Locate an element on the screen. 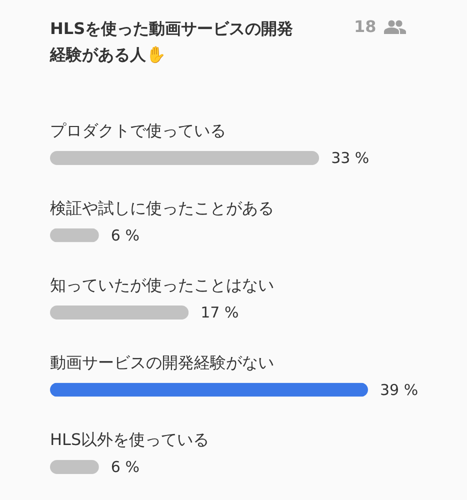 Image resolution: width=467 pixels, height=500 pixels. data-label: 39 % is located at coordinates (399, 389).